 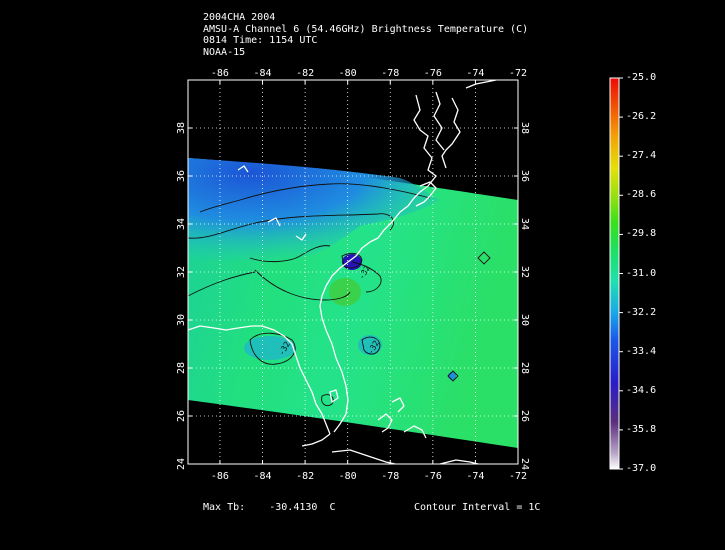 What do you see at coordinates (369, 476) in the screenshot?
I see `lon-labels-bottom: -86 -84 -82 -80 -78 -76 -74 -72` at bounding box center [369, 476].